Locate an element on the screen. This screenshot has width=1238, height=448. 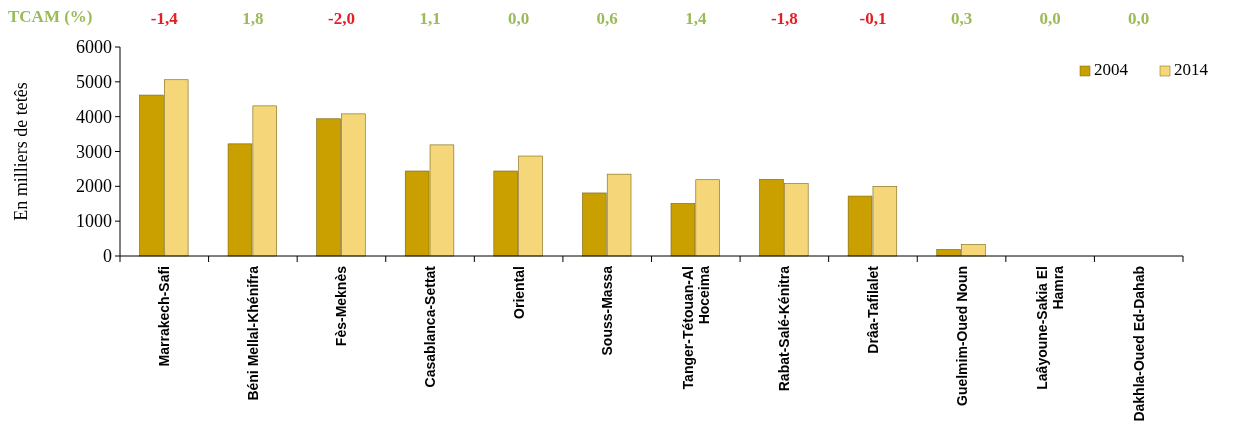
y-tick-label: 2000 is located at coordinates (94, 186).